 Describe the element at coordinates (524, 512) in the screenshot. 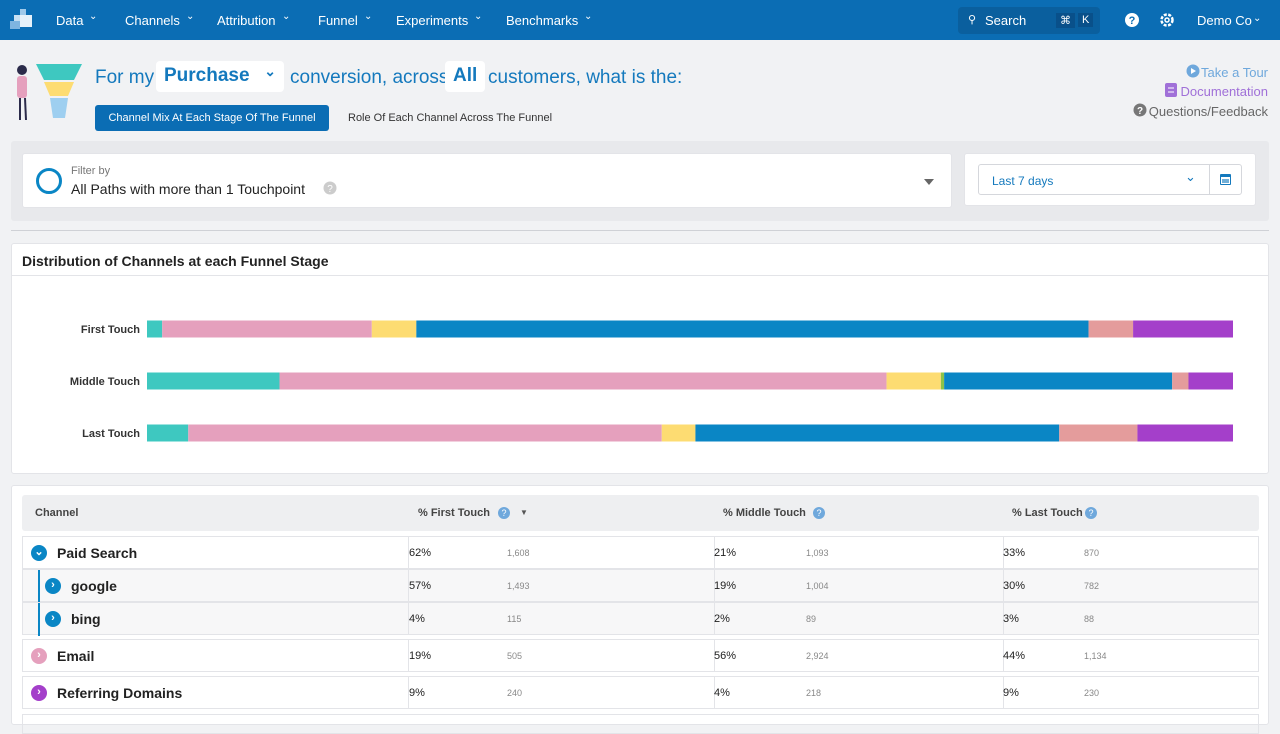

I see `sort-caret: ▼` at that location.